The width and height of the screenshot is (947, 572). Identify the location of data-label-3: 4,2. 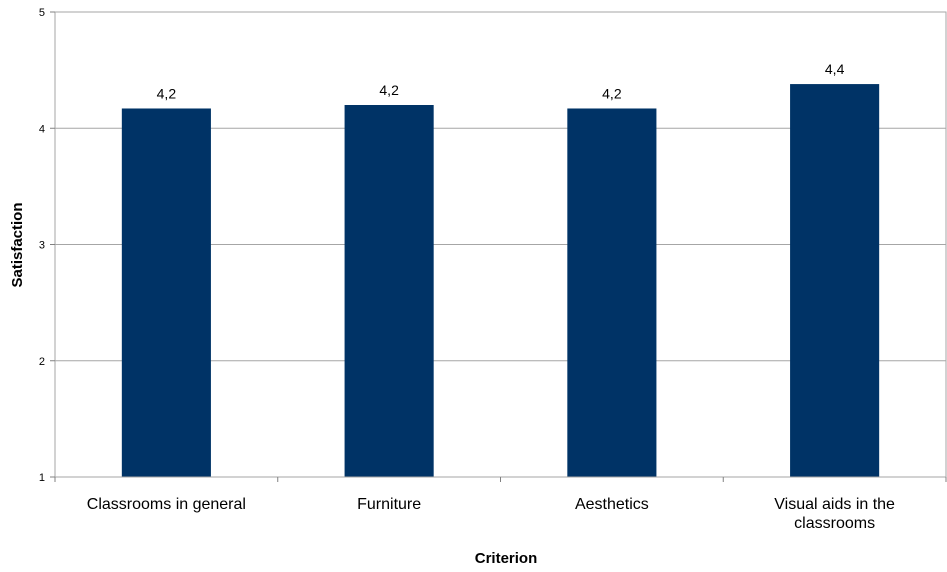
(612, 93).